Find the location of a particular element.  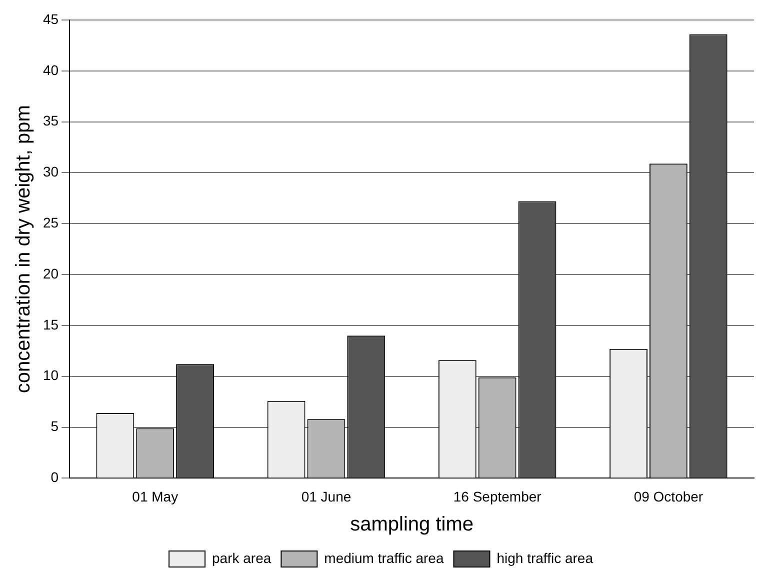

y-tick-label: 30 is located at coordinates (50, 172).